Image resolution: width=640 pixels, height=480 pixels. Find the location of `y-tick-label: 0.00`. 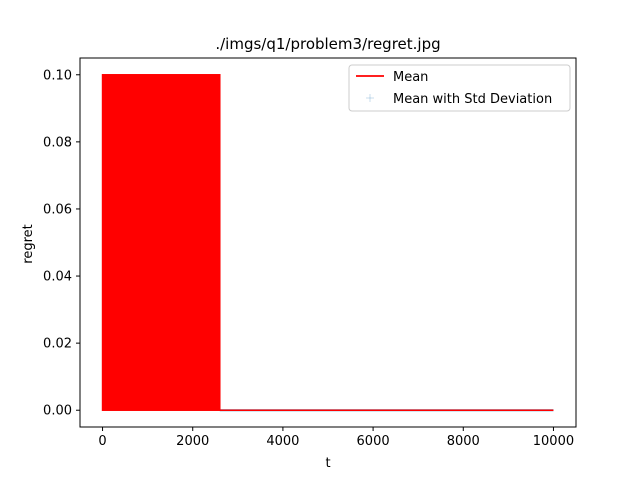

y-tick-label: 0.00 is located at coordinates (57, 411).